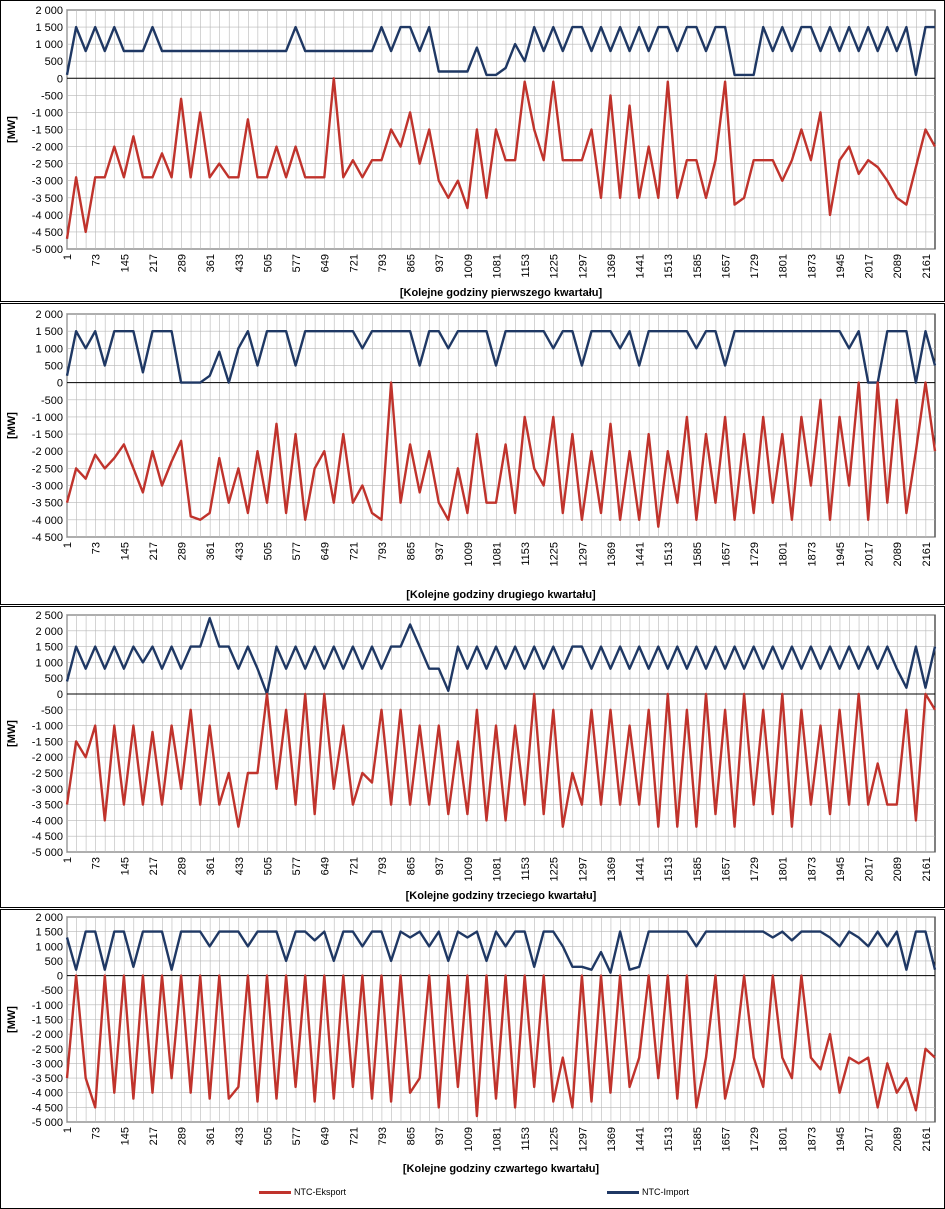  Describe the element at coordinates (501, 595) in the screenshot. I see `x-axis-label: [Kolejne godziny drugiego kwartału]` at that location.